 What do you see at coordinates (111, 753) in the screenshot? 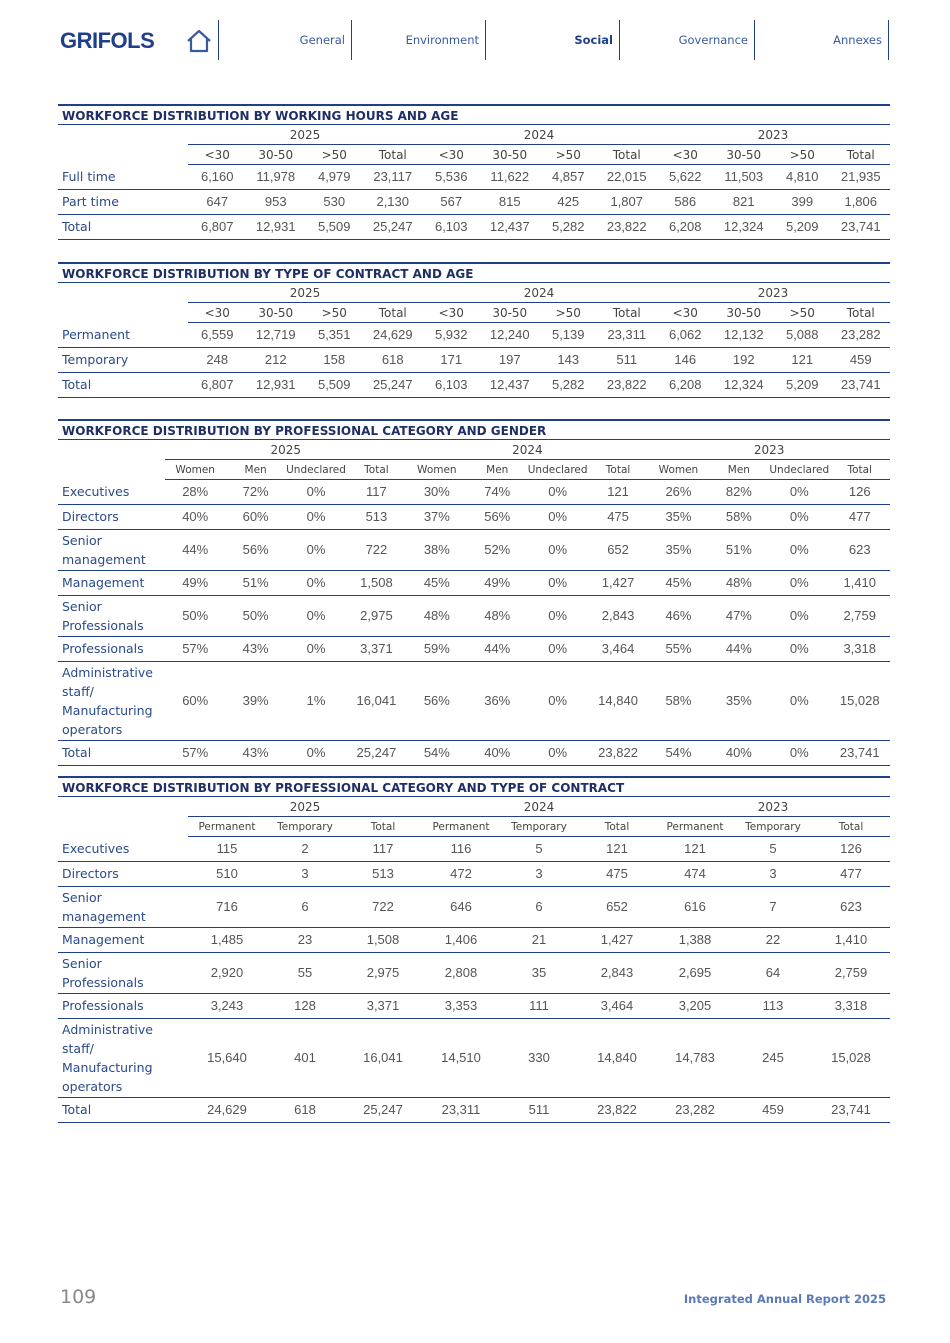
I see `row-label: Total` at bounding box center [111, 753].